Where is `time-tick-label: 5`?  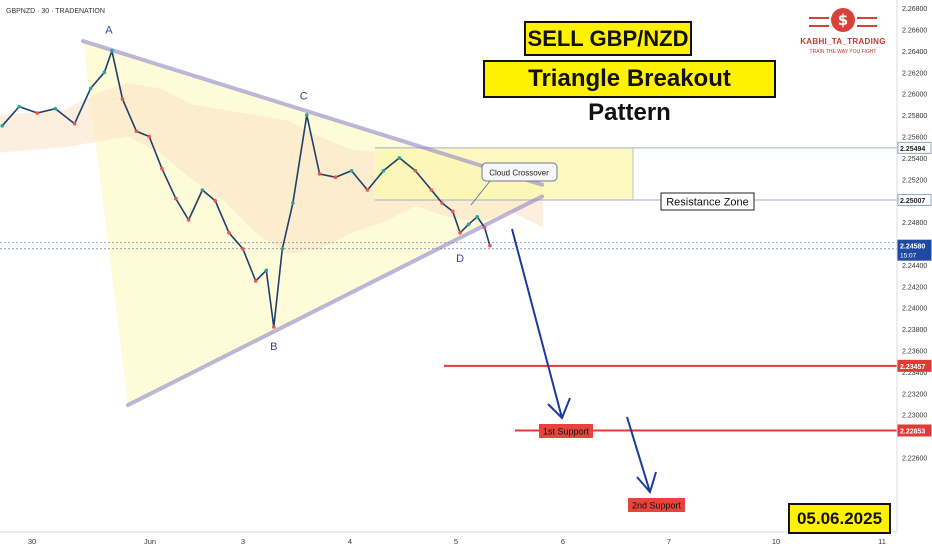 time-tick-label: 5 is located at coordinates (456, 541).